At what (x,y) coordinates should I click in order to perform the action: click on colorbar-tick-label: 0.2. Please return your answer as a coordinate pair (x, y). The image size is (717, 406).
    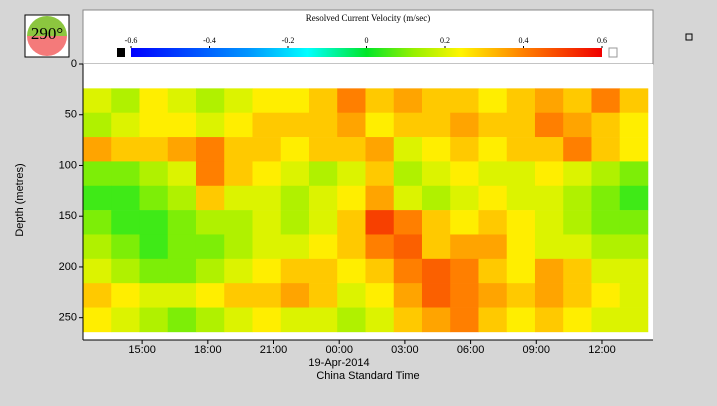
    Looking at the image, I should click on (445, 40).